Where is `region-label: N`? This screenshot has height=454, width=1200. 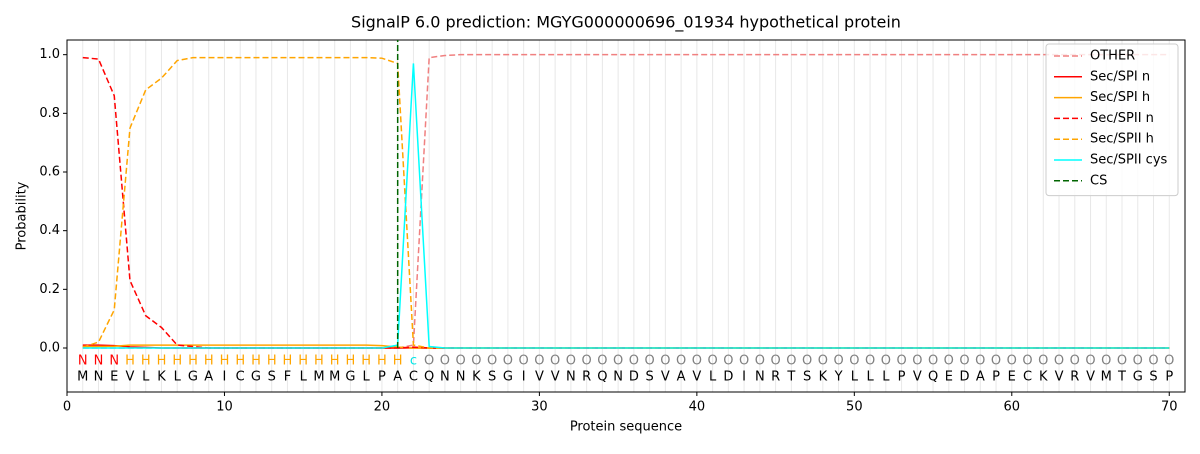
region-label: N is located at coordinates (114, 361).